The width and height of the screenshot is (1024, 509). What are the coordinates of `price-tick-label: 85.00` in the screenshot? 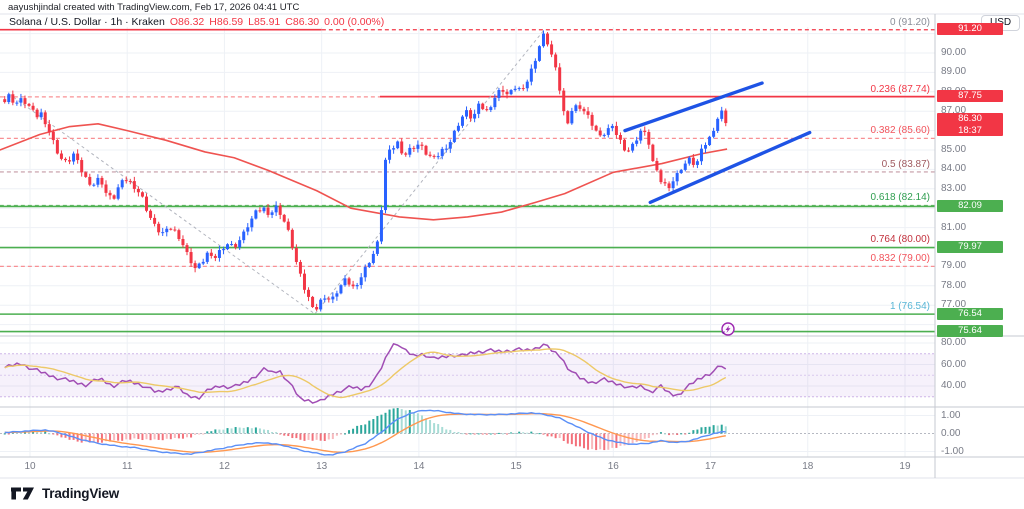 It's located at (954, 149).